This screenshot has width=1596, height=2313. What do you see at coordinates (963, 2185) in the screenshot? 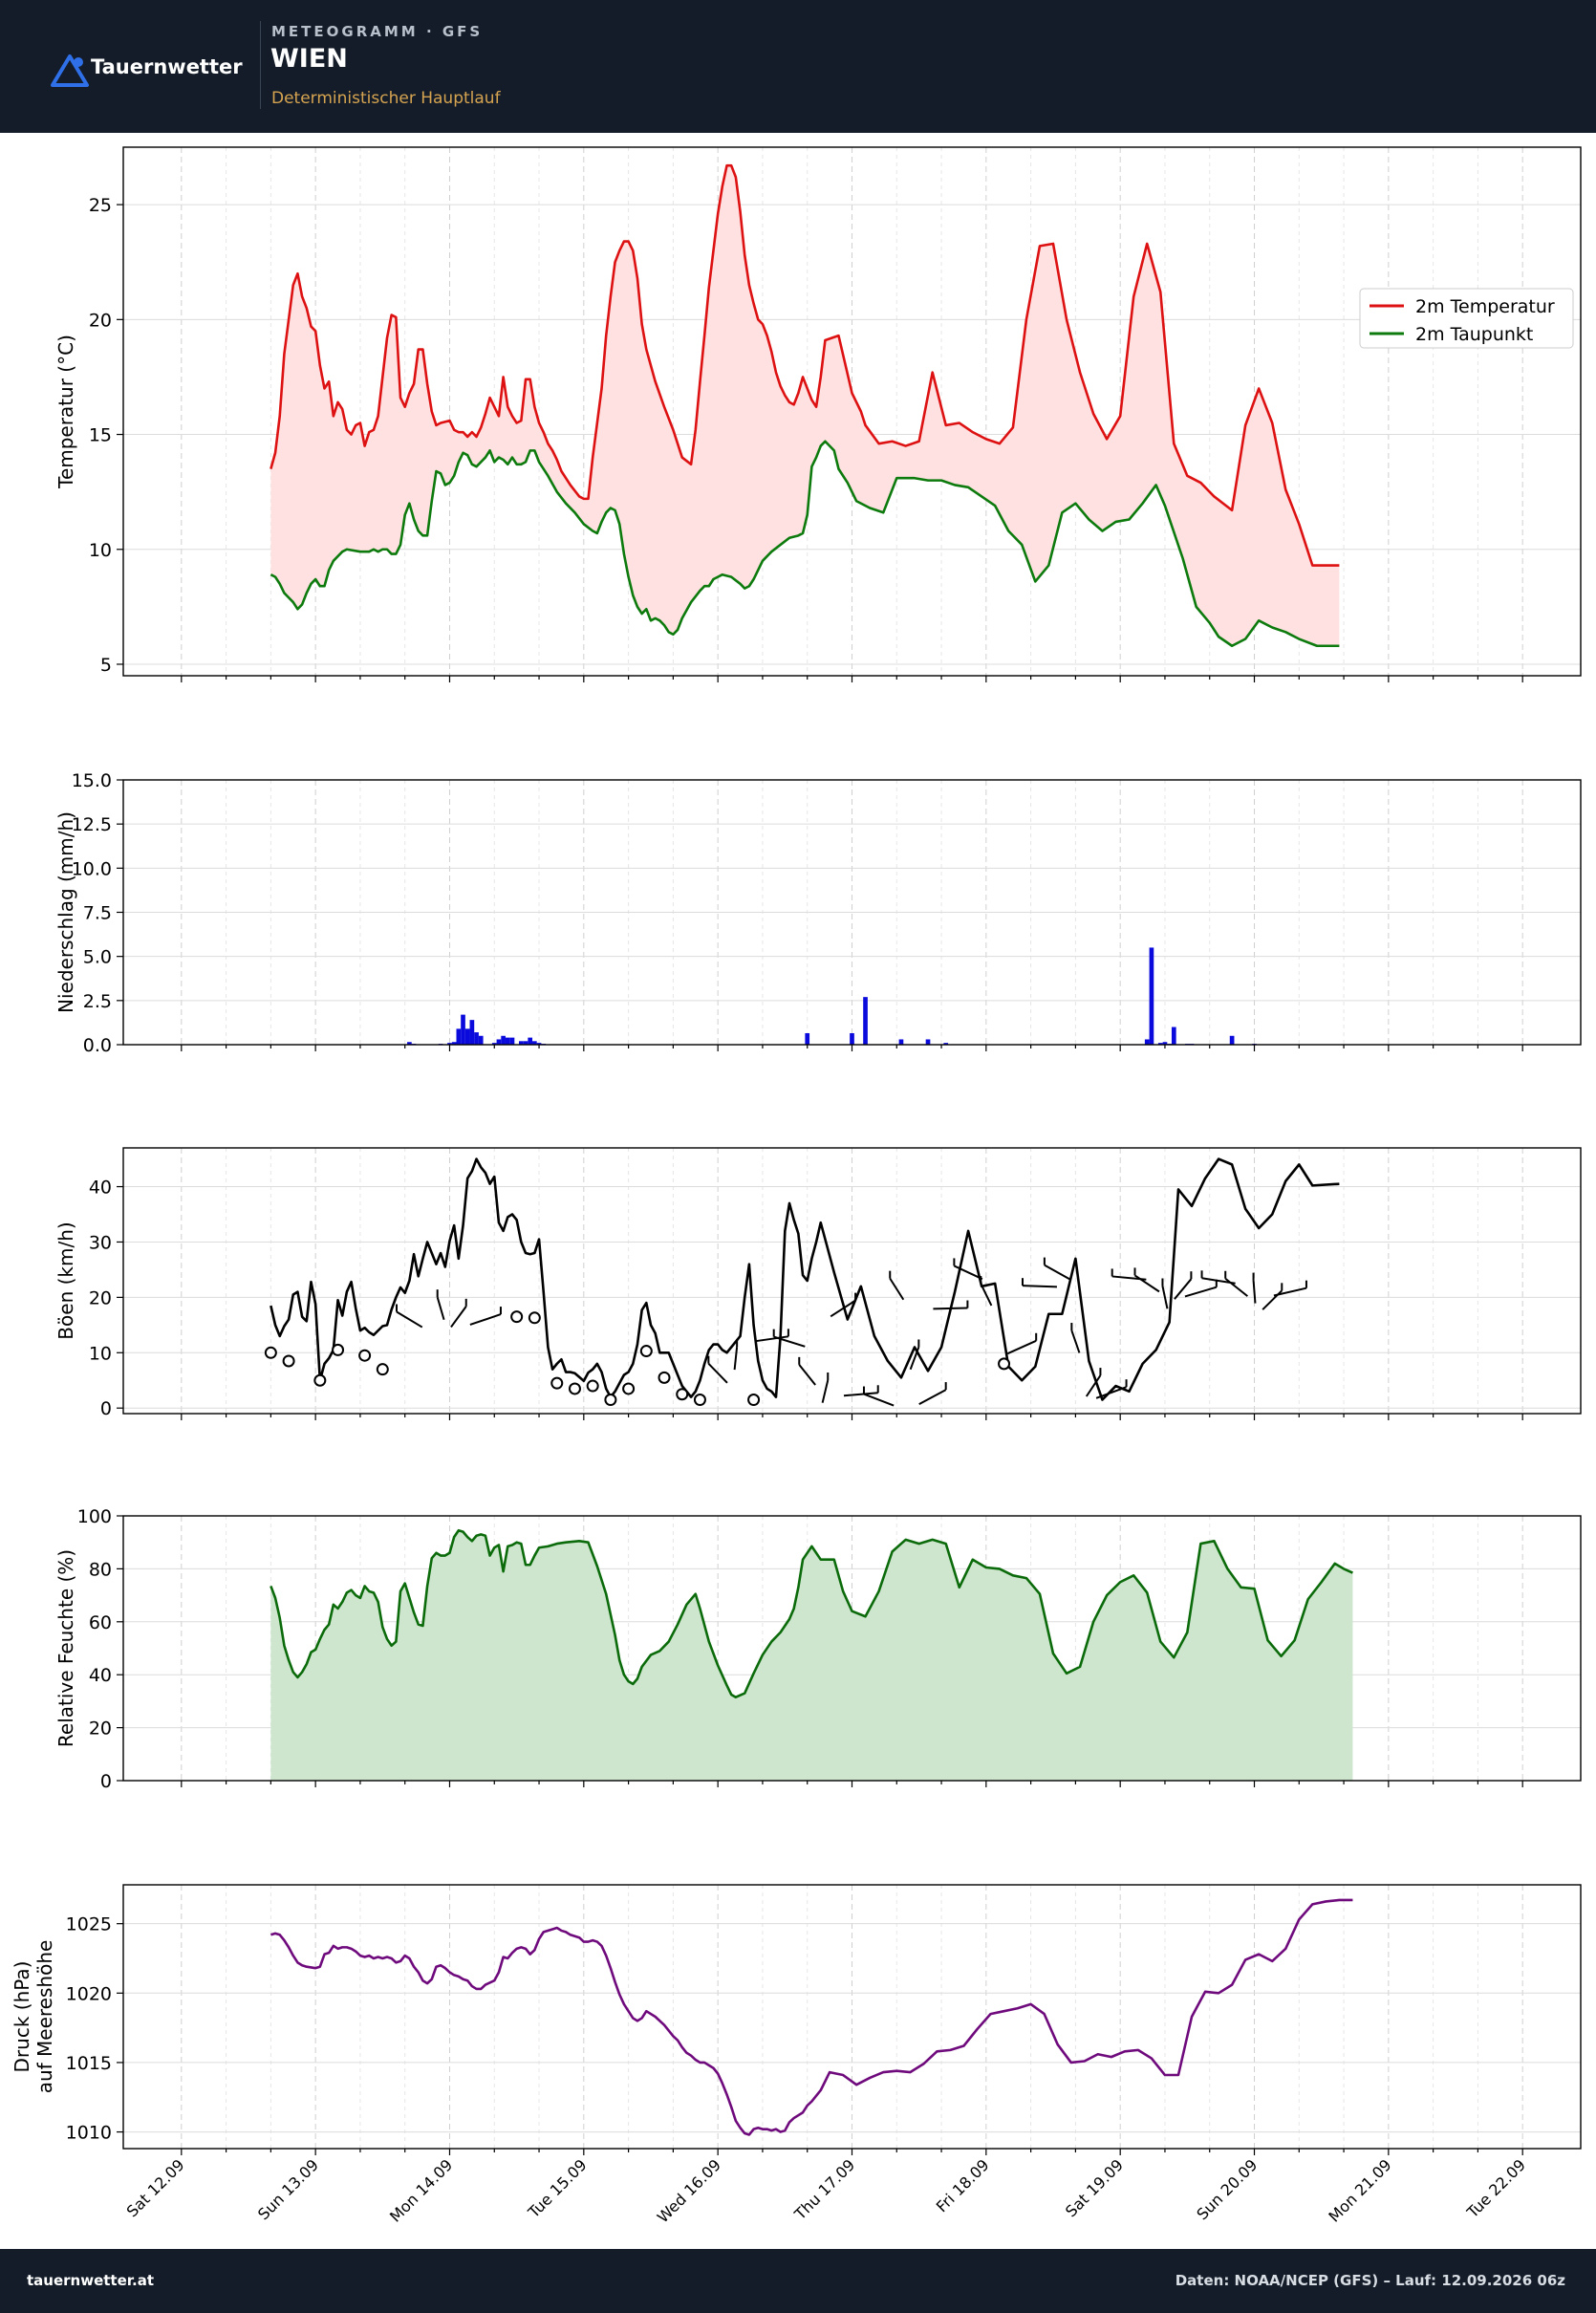
I see `date-tick-label: Fri 18.09` at bounding box center [963, 2185].